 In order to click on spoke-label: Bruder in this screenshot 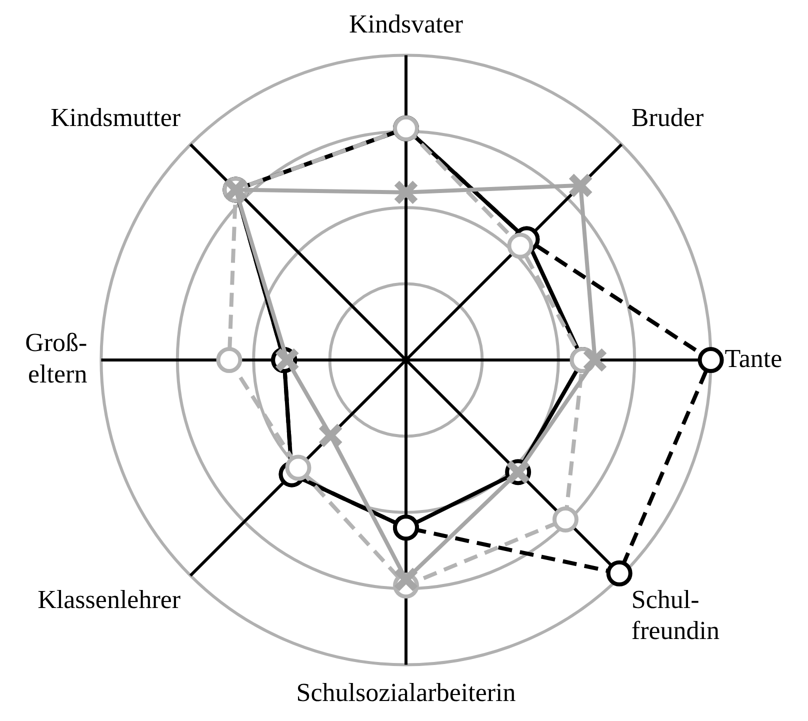, I will do `click(667, 117)`.